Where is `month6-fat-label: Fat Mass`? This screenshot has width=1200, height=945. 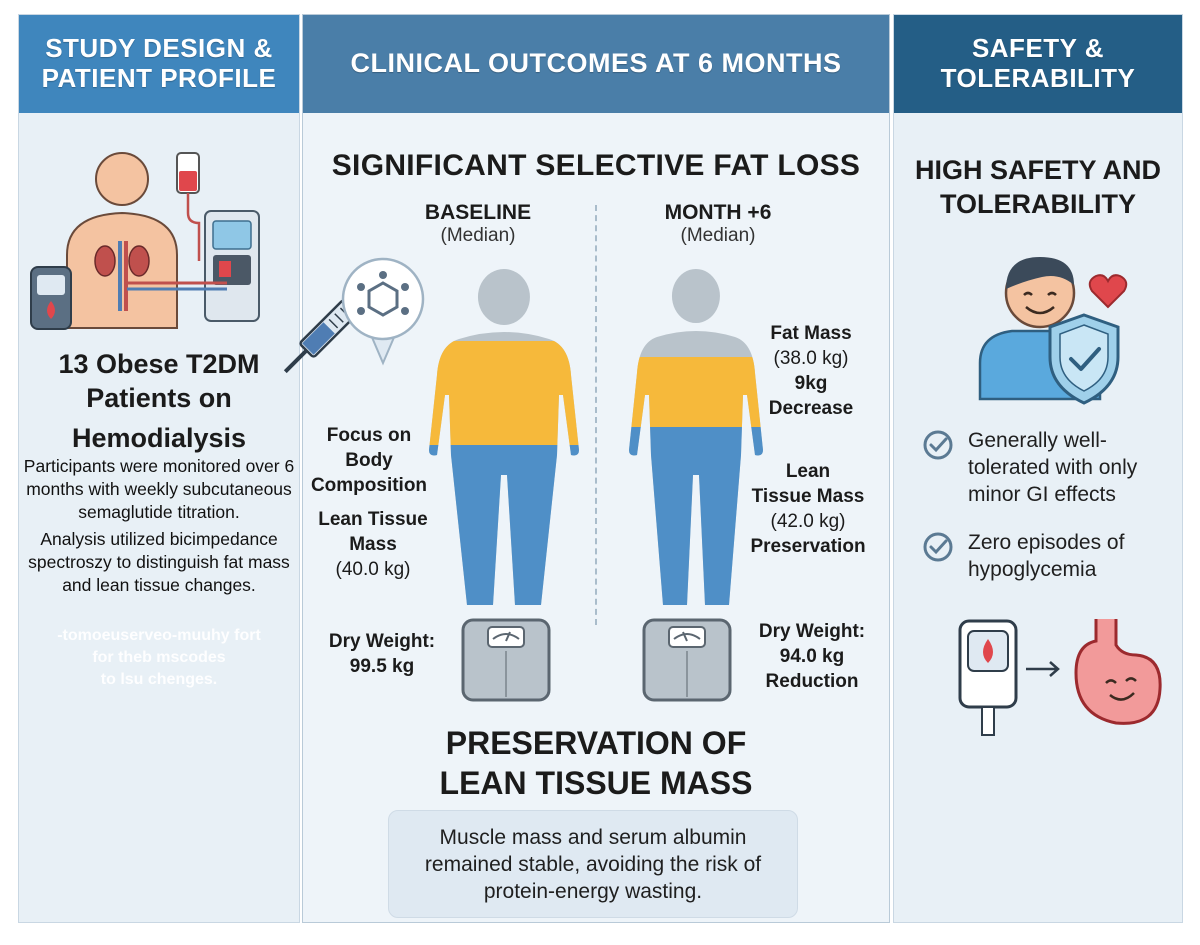
month6-fat-label: Fat Mass is located at coordinates (811, 333).